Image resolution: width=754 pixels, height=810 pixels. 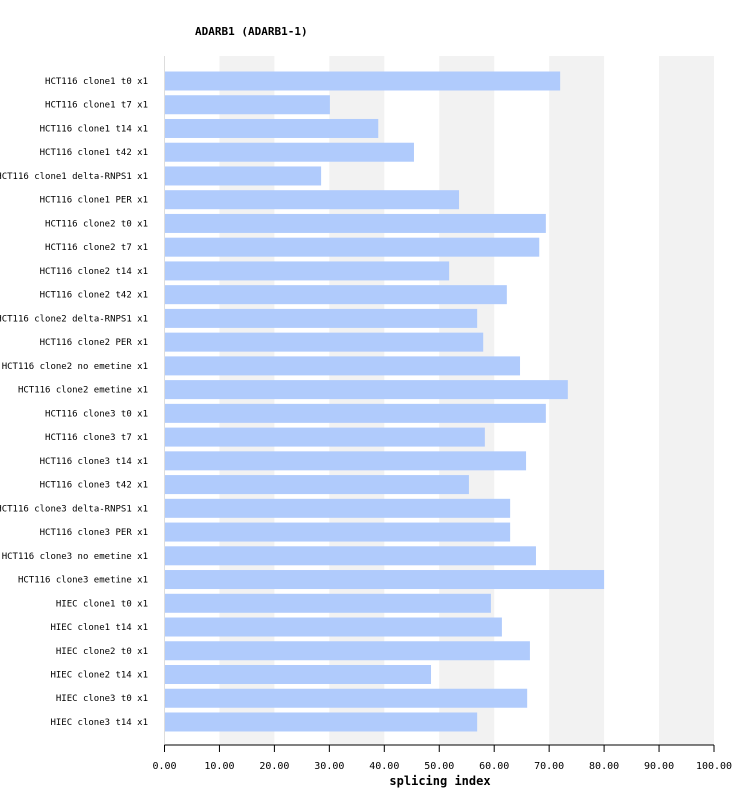 What do you see at coordinates (94, 201) in the screenshot?
I see `category-label: HCT116 clone1 PER x1` at bounding box center [94, 201].